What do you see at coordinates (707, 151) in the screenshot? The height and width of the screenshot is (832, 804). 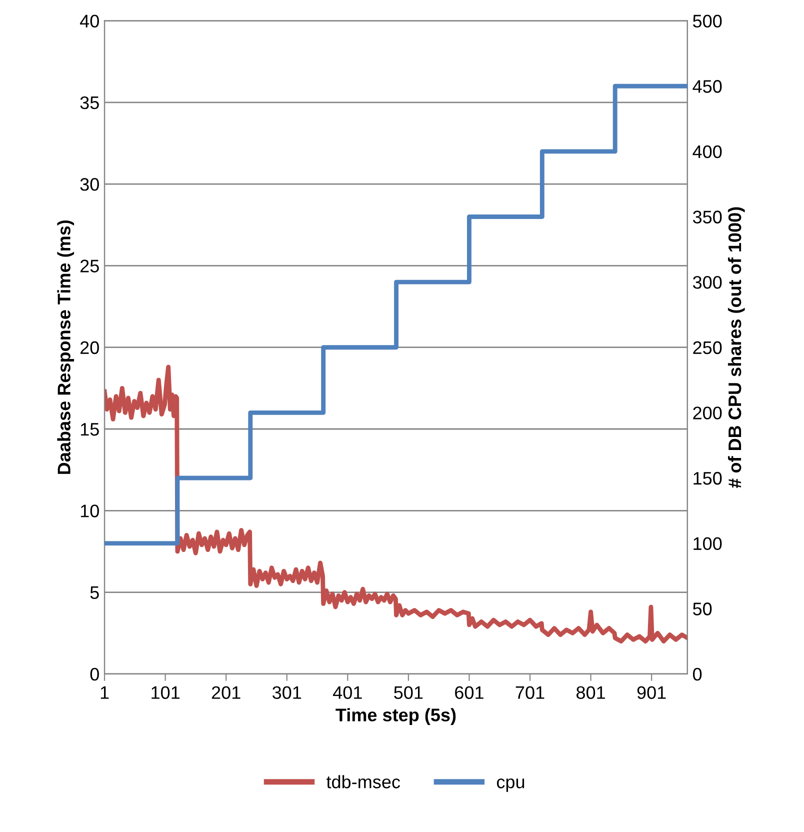 I see `y2-tick-label: 400` at bounding box center [707, 151].